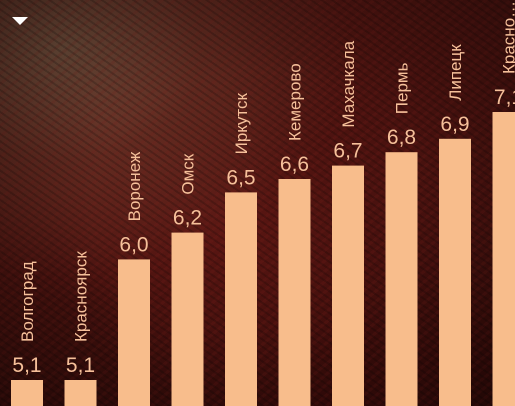 This screenshot has width=515, height=406. What do you see at coordinates (241, 124) in the screenshot?
I see `category-label-5: Иркутск` at bounding box center [241, 124].